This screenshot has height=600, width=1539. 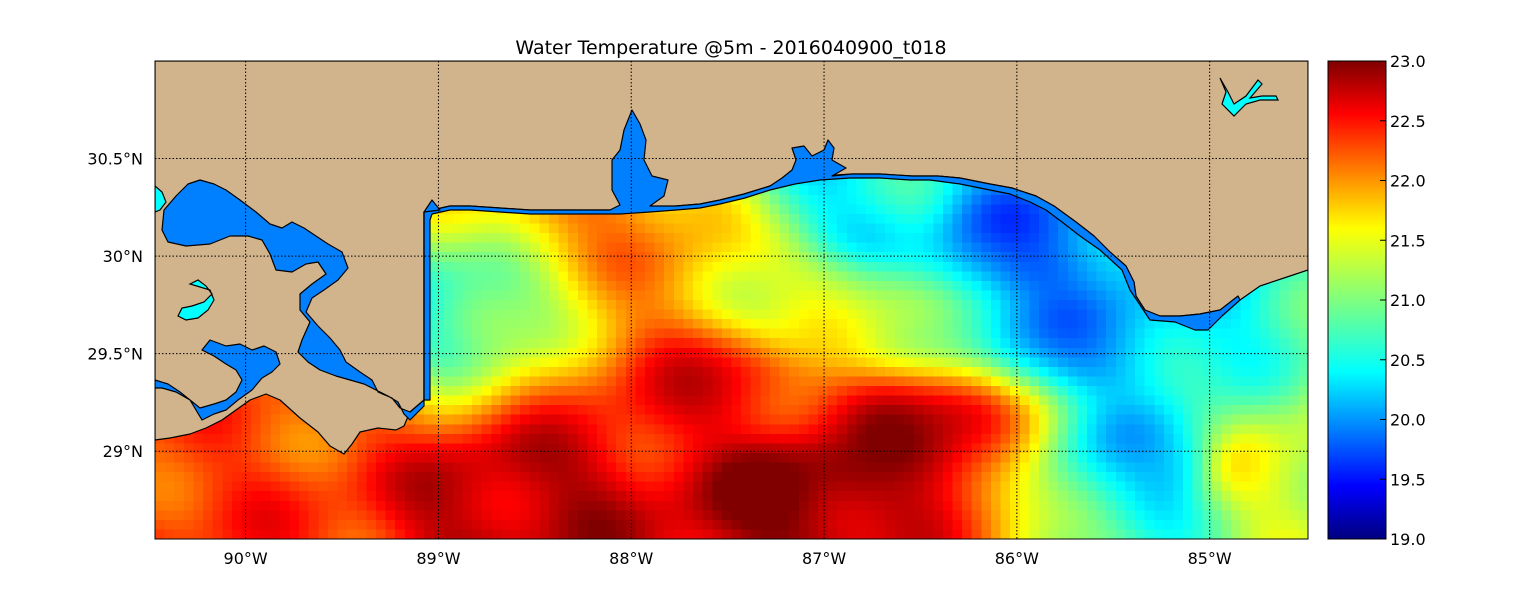 I want to click on colorbar-tick-label: 22.0, so click(x=1408, y=181).